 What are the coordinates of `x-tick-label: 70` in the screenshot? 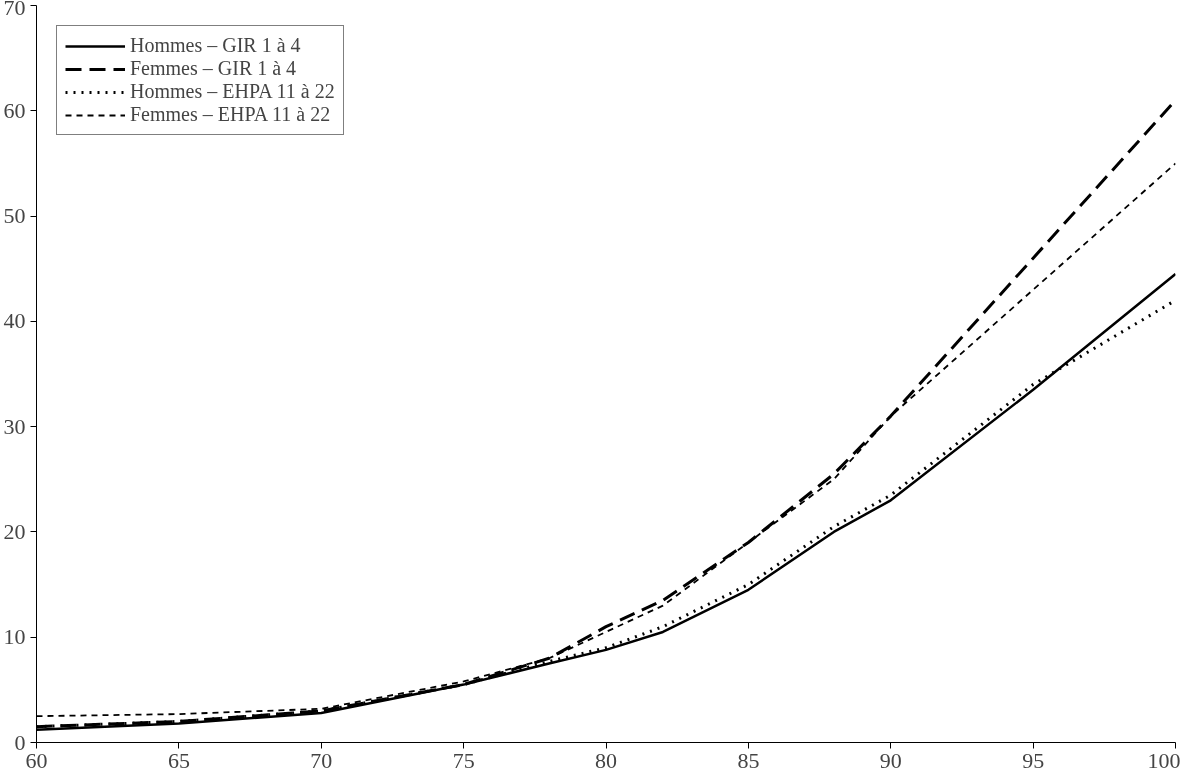 It's located at (321, 760).